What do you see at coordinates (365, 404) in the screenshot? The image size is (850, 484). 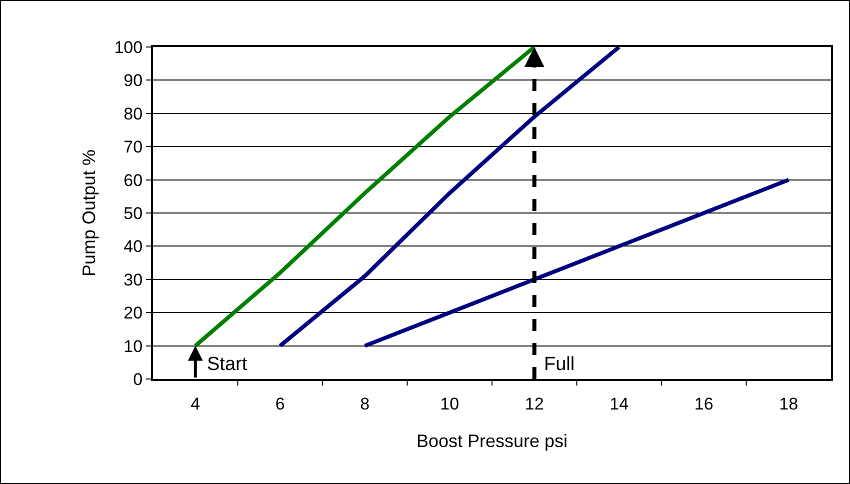 I see `x-tick-label: 8` at bounding box center [365, 404].